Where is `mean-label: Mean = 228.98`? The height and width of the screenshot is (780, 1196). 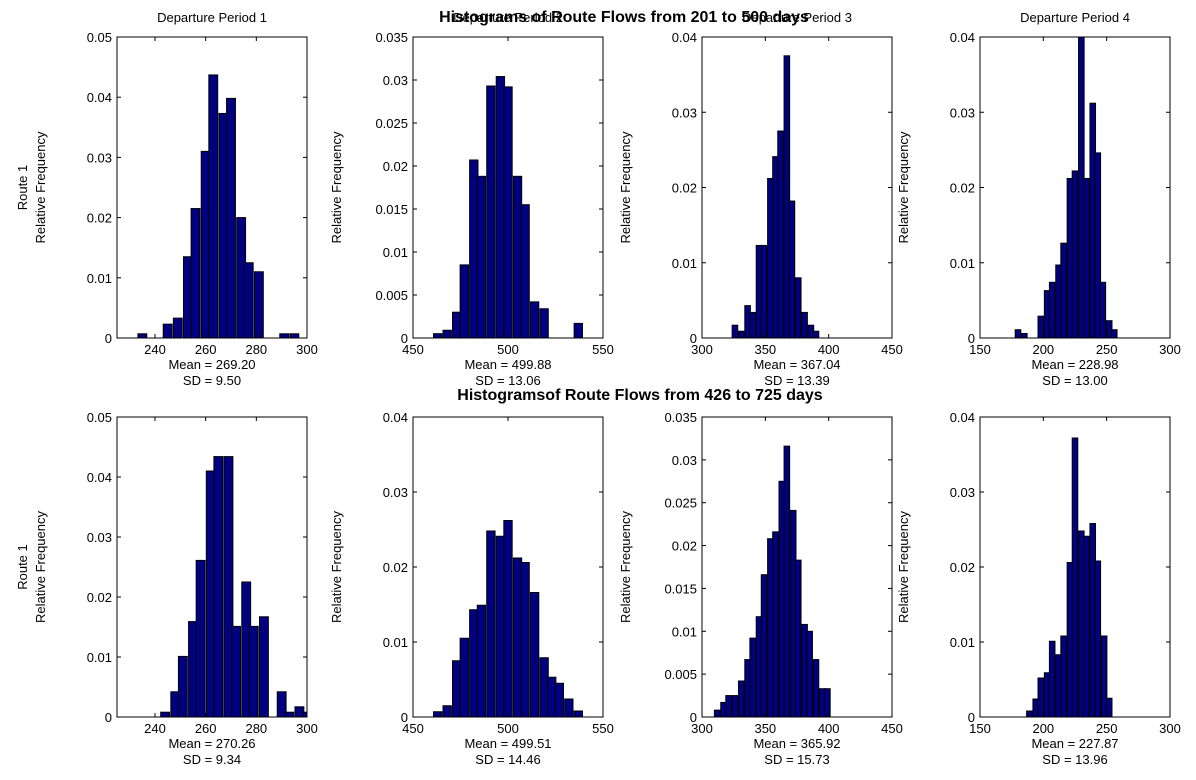
mean-label: Mean = 228.98 is located at coordinates (1074, 364).